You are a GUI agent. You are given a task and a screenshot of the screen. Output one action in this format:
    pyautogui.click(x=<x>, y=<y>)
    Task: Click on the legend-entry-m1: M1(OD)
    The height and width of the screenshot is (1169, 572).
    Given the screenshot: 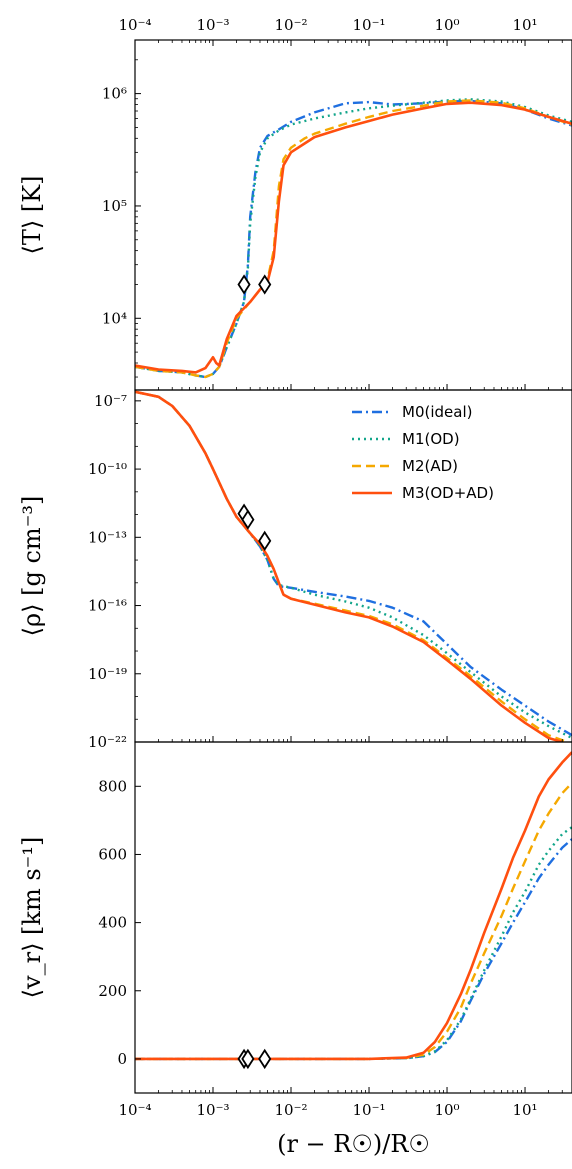 What is the action you would take?
    pyautogui.click(x=406, y=439)
    